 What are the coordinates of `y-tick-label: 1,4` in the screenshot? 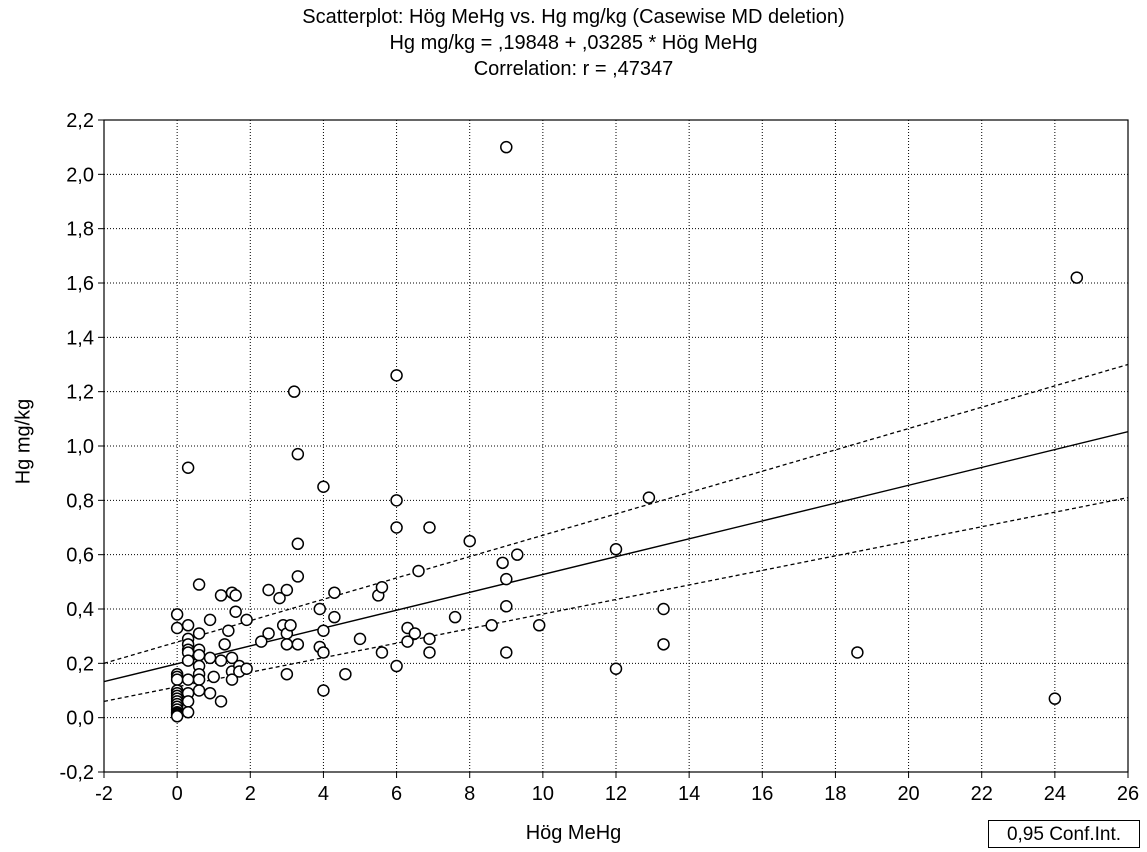 It's located at (80, 338).